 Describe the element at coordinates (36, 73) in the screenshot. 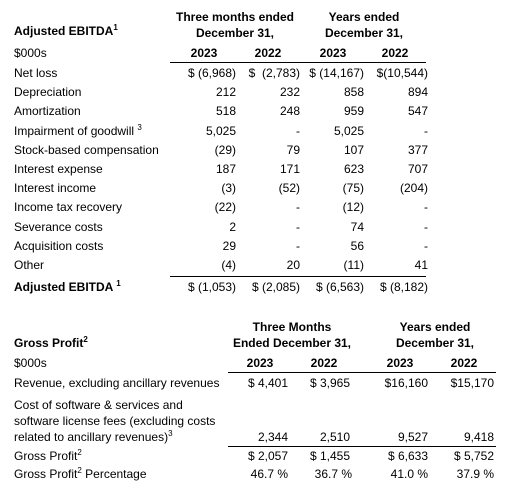

I see `ebitda-row-label: Net loss` at that location.